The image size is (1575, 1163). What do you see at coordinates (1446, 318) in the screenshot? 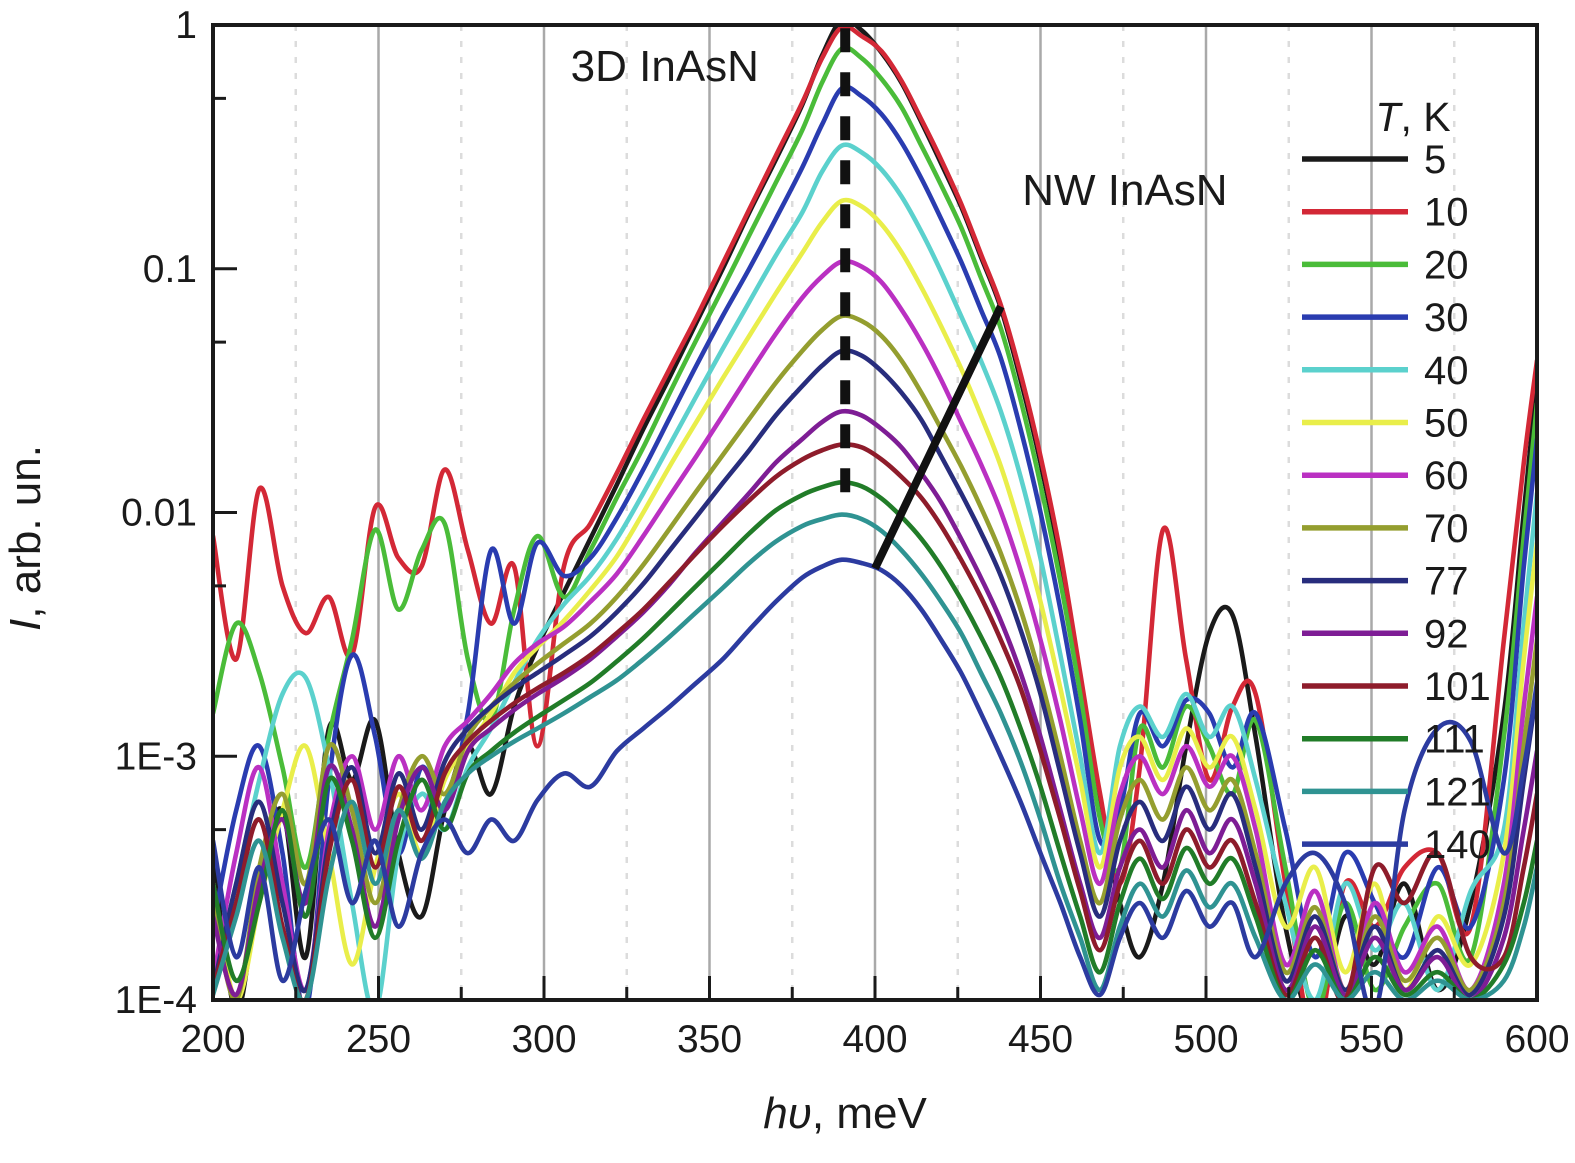
I see `legend-label: 30` at bounding box center [1446, 318].